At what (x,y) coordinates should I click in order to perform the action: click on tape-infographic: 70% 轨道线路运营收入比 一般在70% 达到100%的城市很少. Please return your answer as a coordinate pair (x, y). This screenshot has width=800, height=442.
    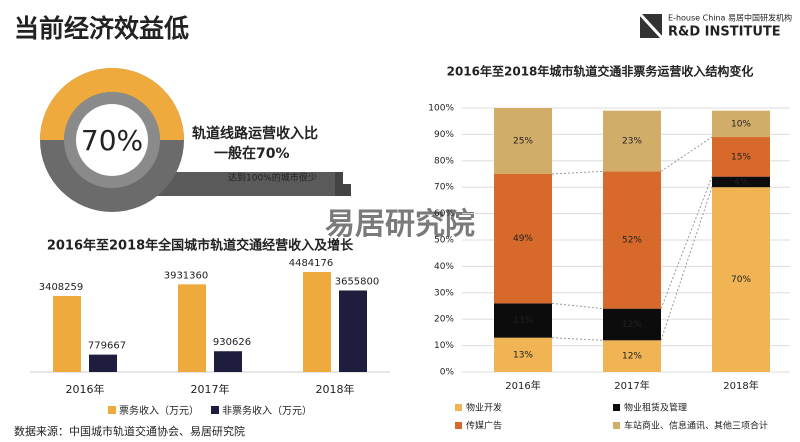
    Looking at the image, I should click on (195, 140).